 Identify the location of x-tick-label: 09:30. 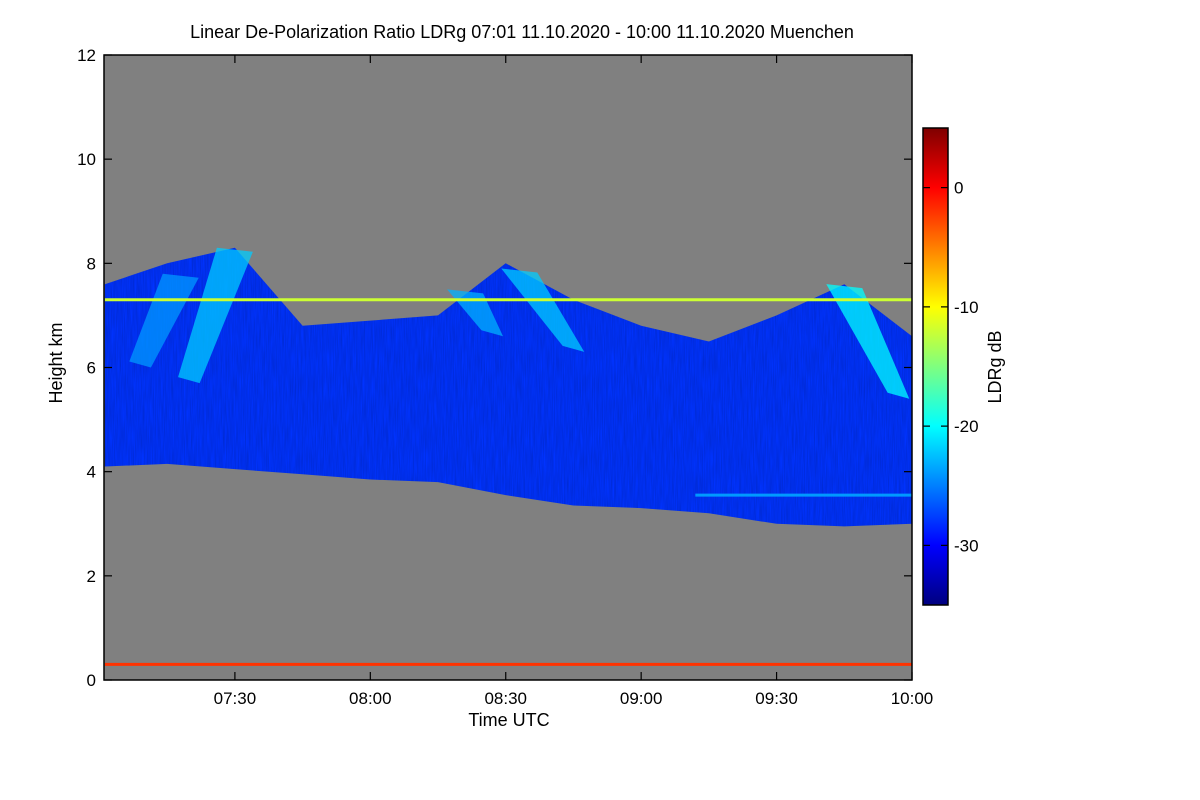
(776, 698).